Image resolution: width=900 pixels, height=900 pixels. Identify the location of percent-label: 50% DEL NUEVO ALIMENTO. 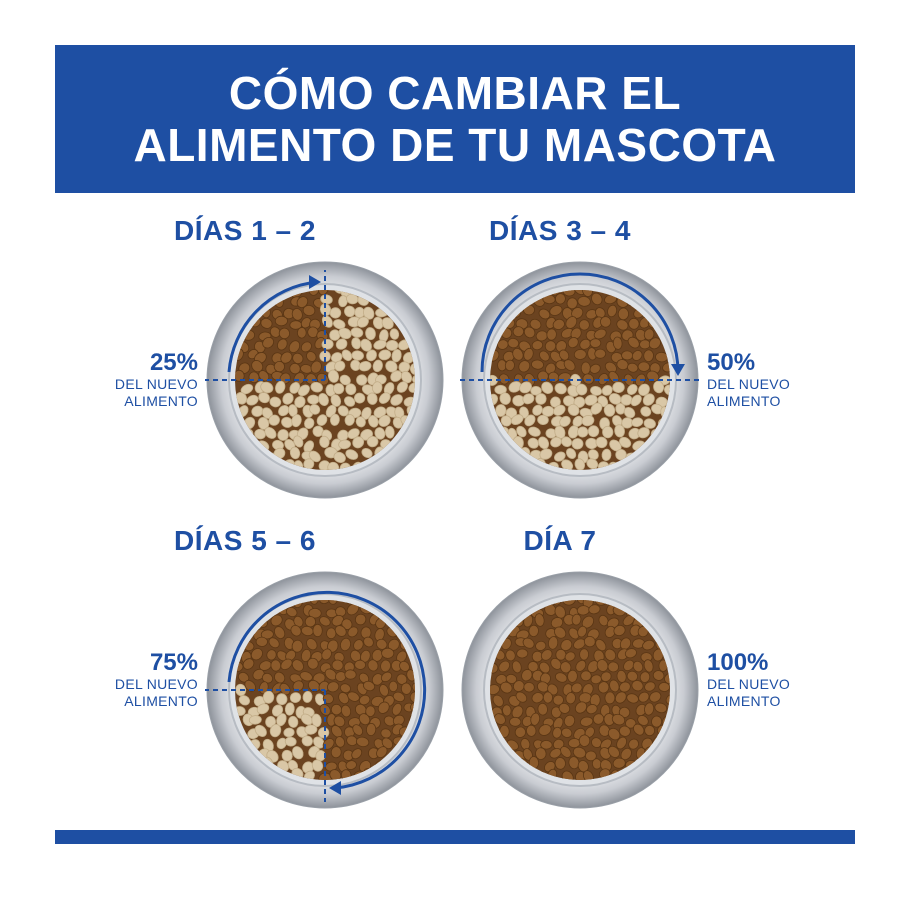
(767, 380).